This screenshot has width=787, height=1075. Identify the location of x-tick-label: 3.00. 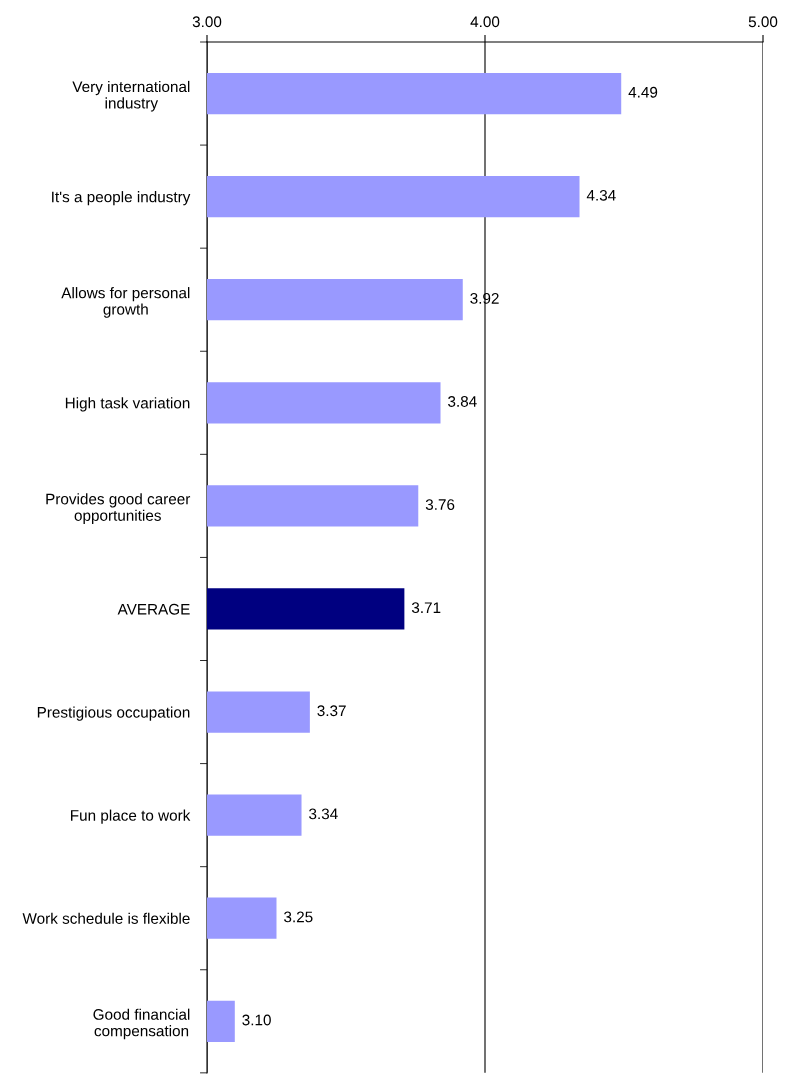
(207, 22).